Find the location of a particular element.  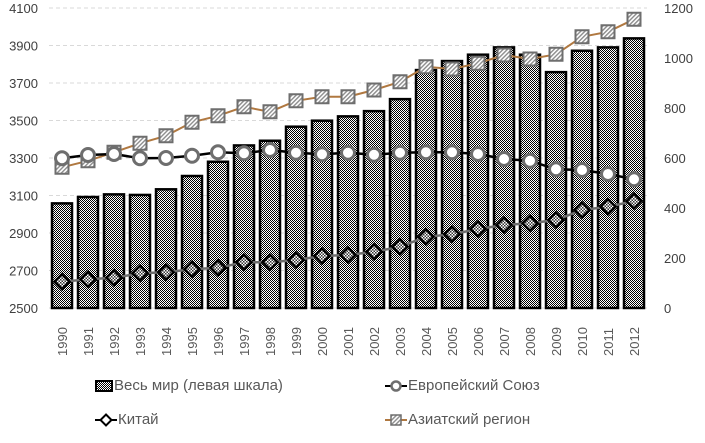

bar-1993 is located at coordinates (140, 251).